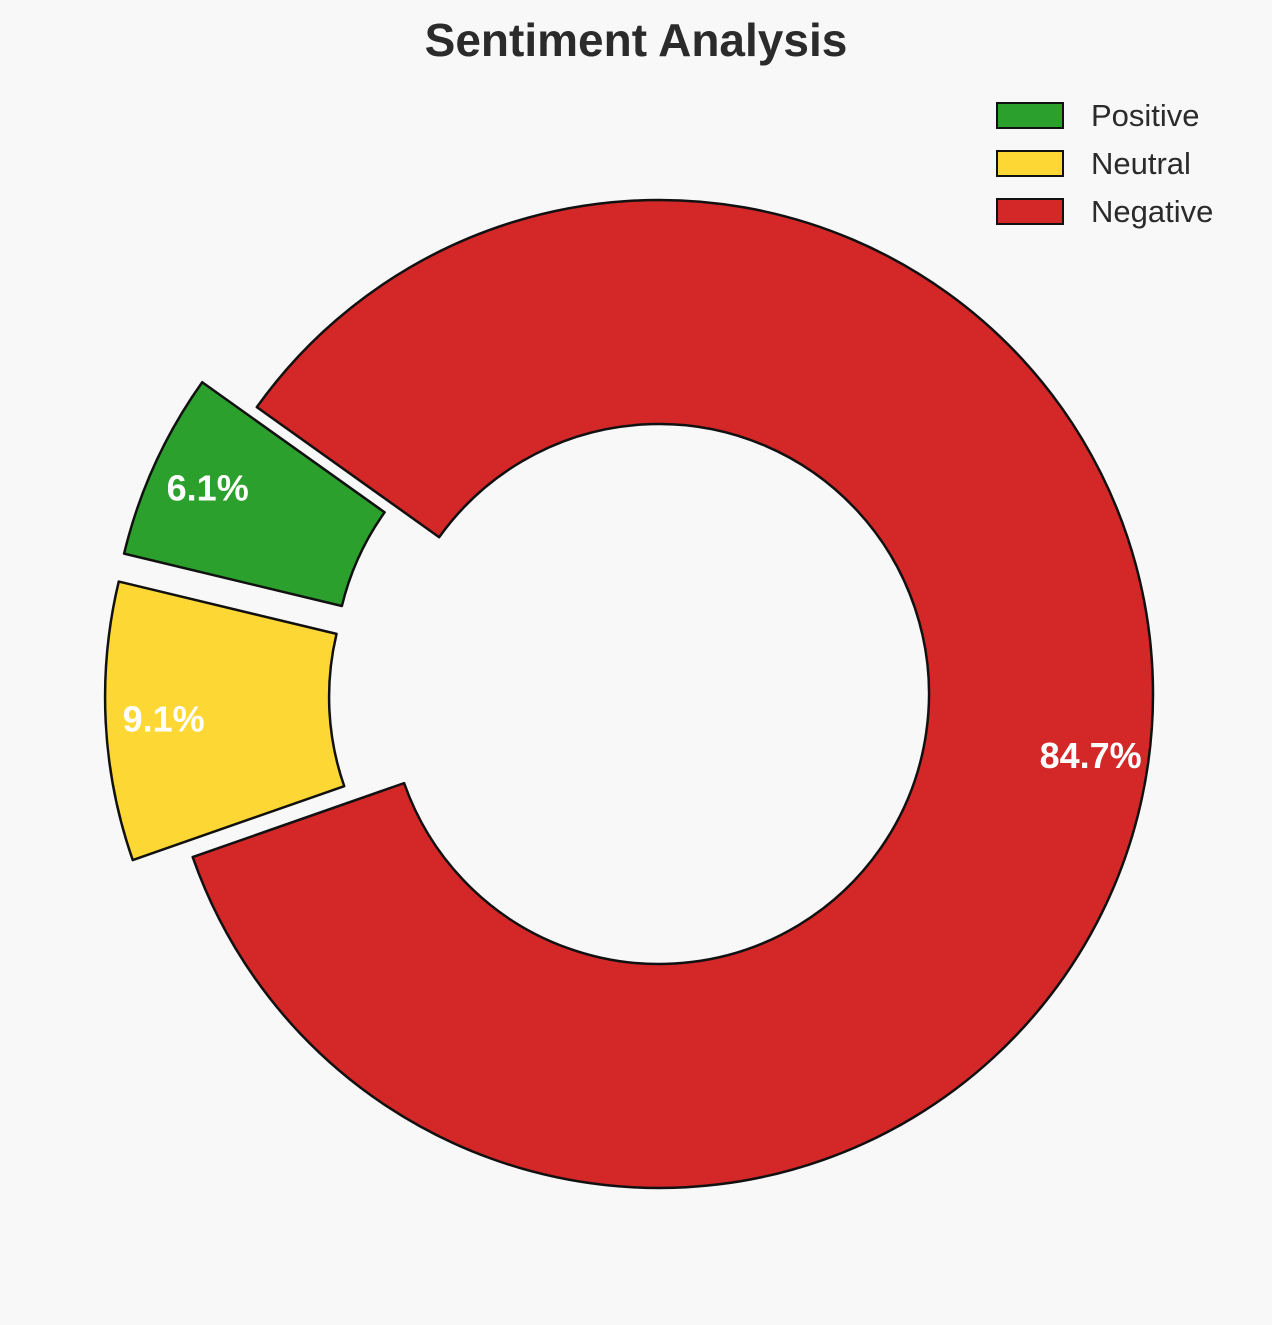 The width and height of the screenshot is (1272, 1325). Describe the element at coordinates (1145, 115) in the screenshot. I see `legend-label-positive: Positive` at that location.